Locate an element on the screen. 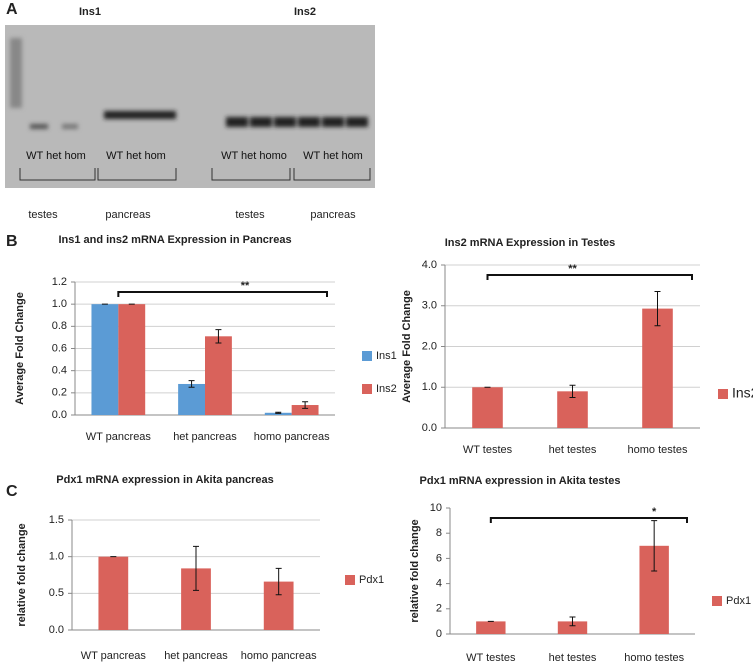  gel-label: Ins1 is located at coordinates (90, 12).